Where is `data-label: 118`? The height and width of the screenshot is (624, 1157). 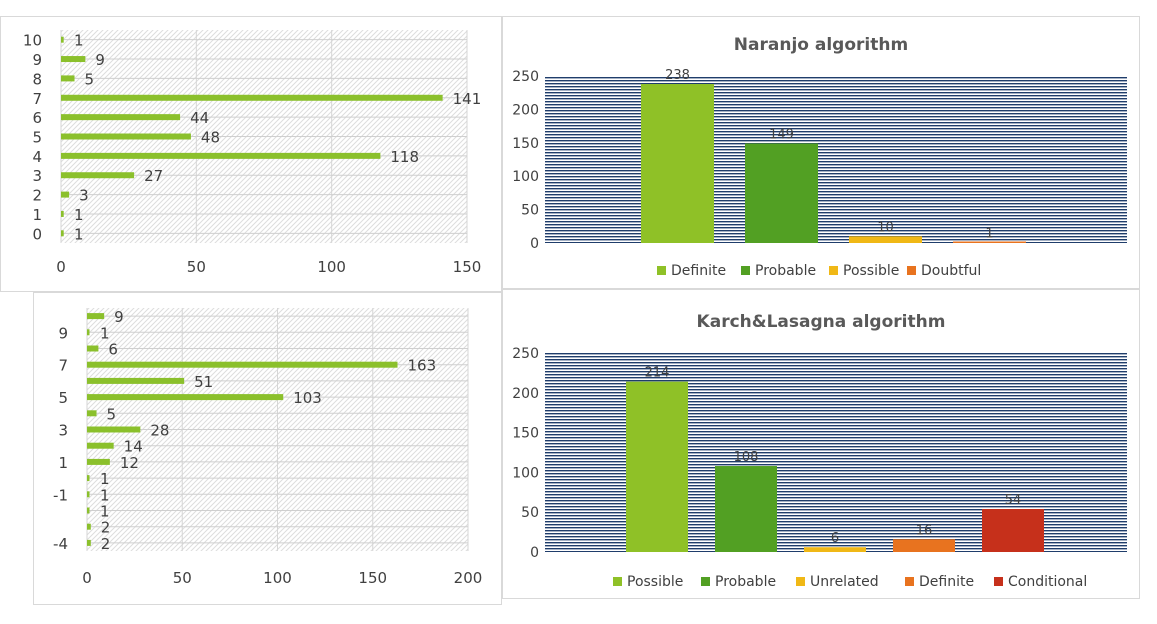 data-label: 118 is located at coordinates (404, 157).